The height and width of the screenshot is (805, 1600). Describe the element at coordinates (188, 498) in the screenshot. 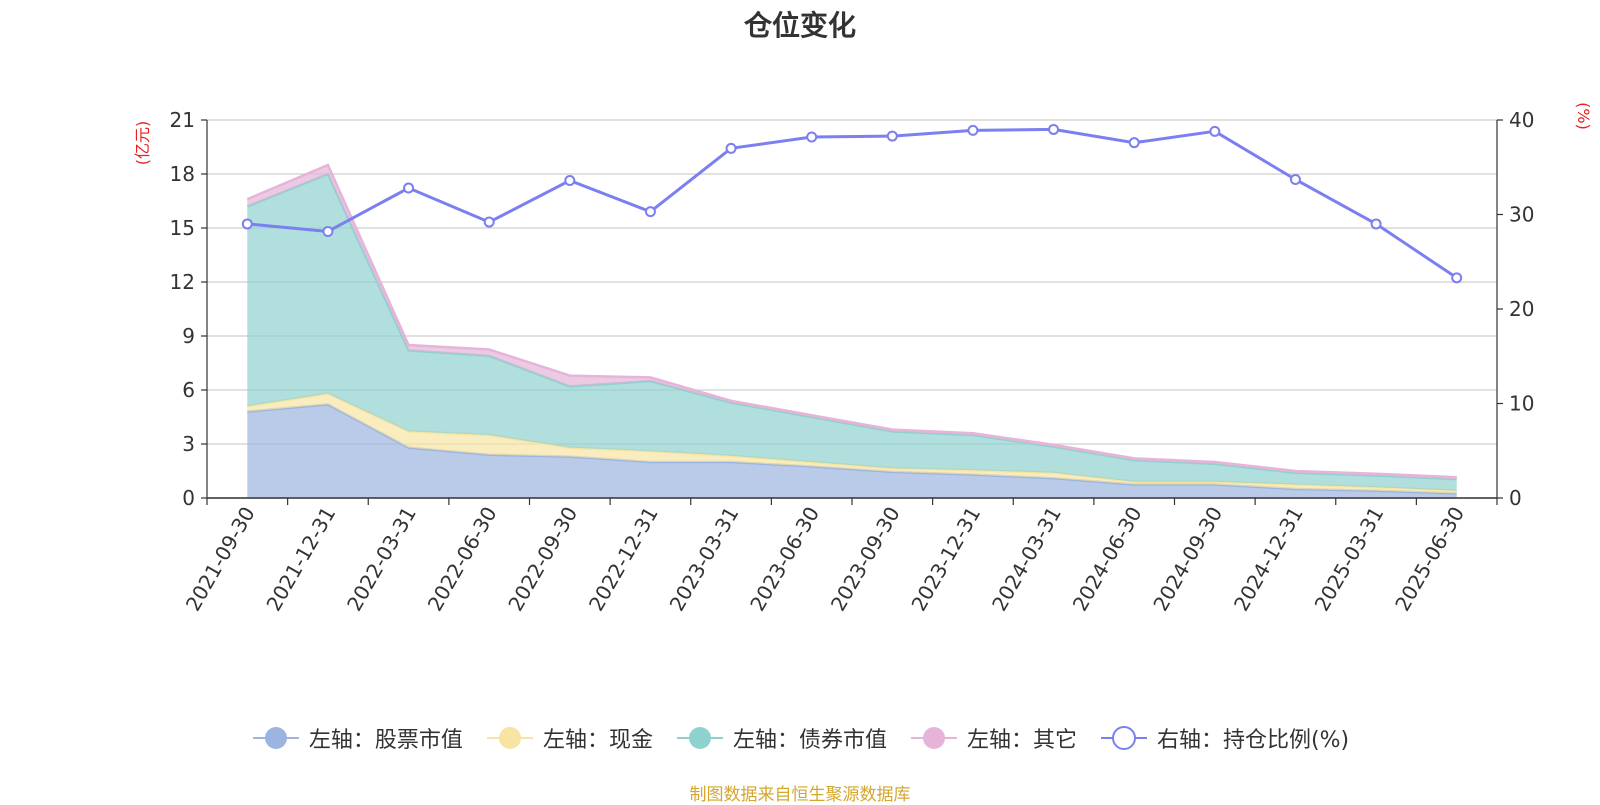

I see `left-tick-label: 0` at that location.